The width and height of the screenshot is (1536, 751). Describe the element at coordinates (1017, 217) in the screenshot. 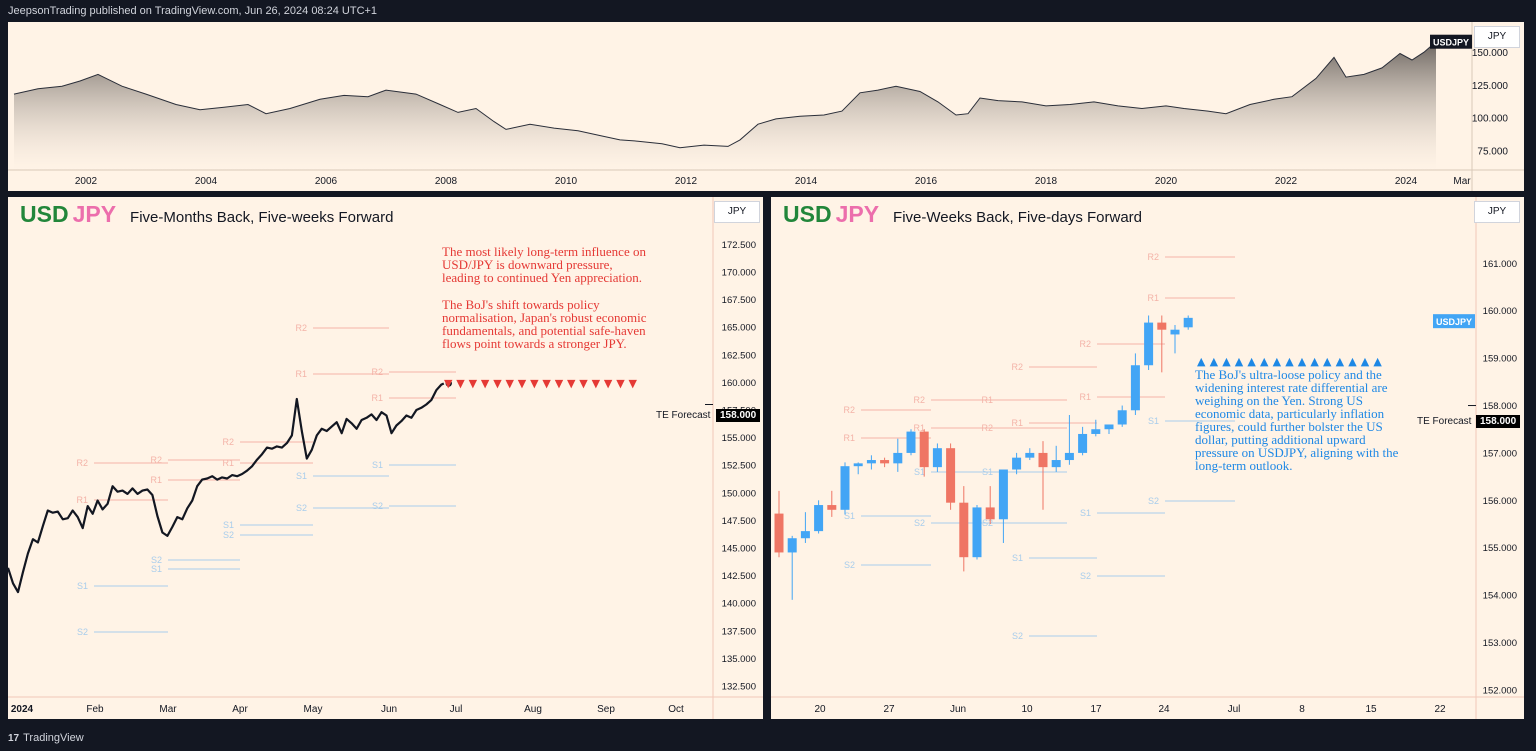

I see `daily-title-subtitle: Five-Weeks Back, Five-days Forward` at that location.